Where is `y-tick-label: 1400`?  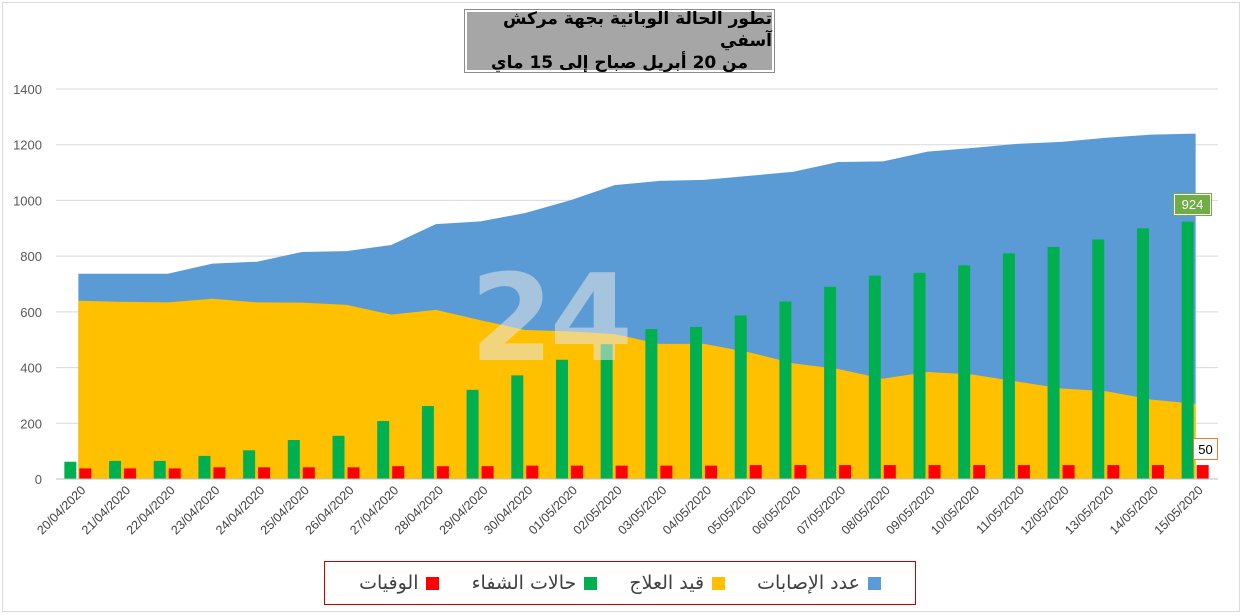 y-tick-label: 1400 is located at coordinates (27, 89).